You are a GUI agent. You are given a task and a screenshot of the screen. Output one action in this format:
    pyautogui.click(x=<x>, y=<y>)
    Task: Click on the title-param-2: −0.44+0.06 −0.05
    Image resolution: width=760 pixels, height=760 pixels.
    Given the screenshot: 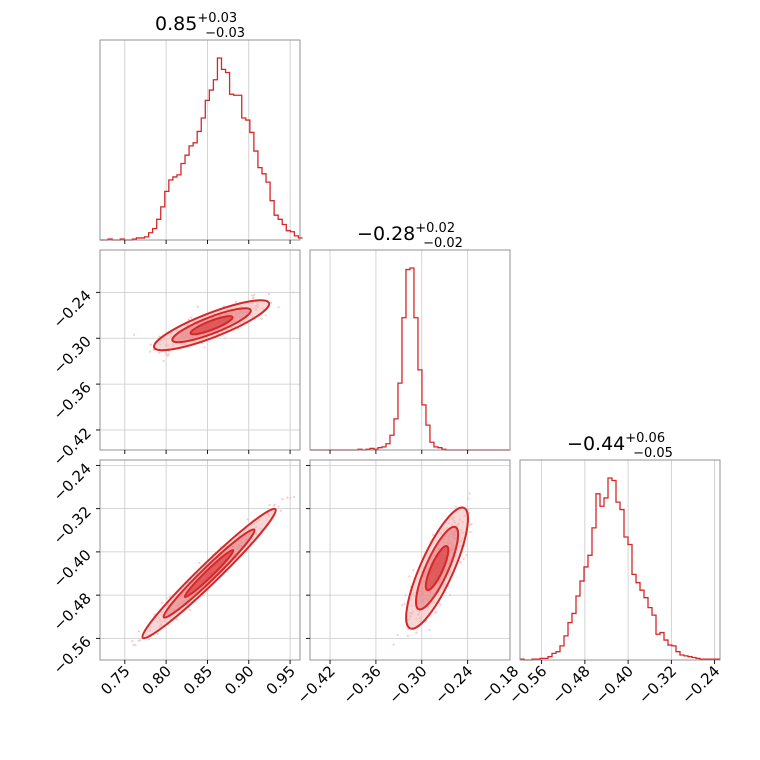 What is the action you would take?
    pyautogui.click(x=620, y=446)
    